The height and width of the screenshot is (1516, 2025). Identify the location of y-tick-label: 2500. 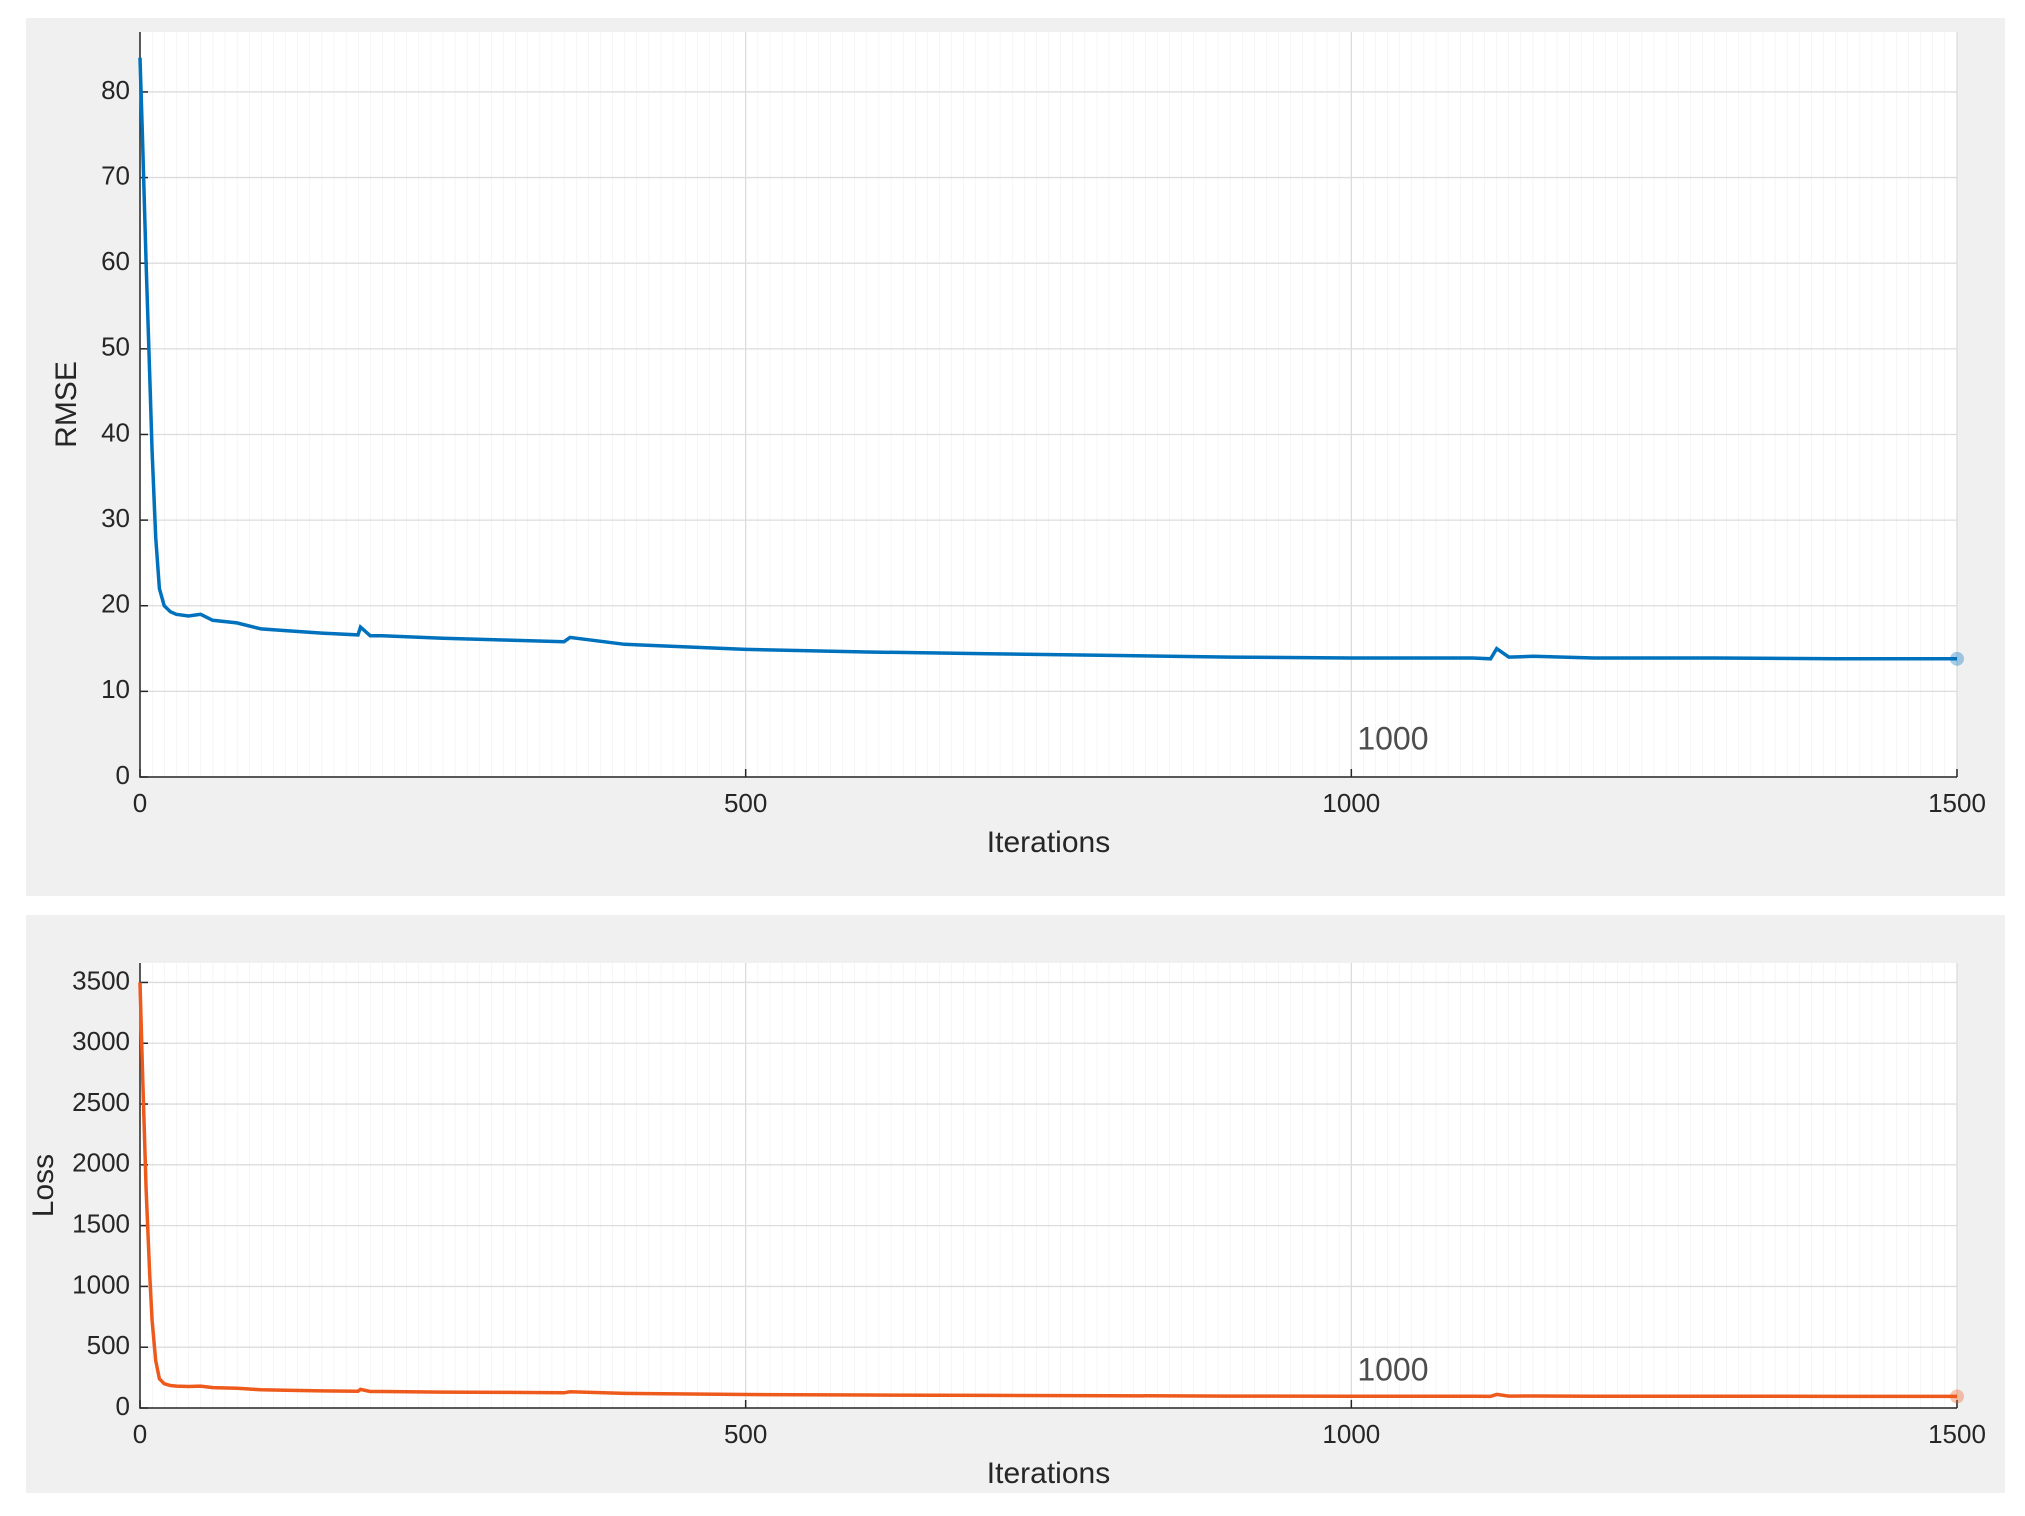
(101, 1102).